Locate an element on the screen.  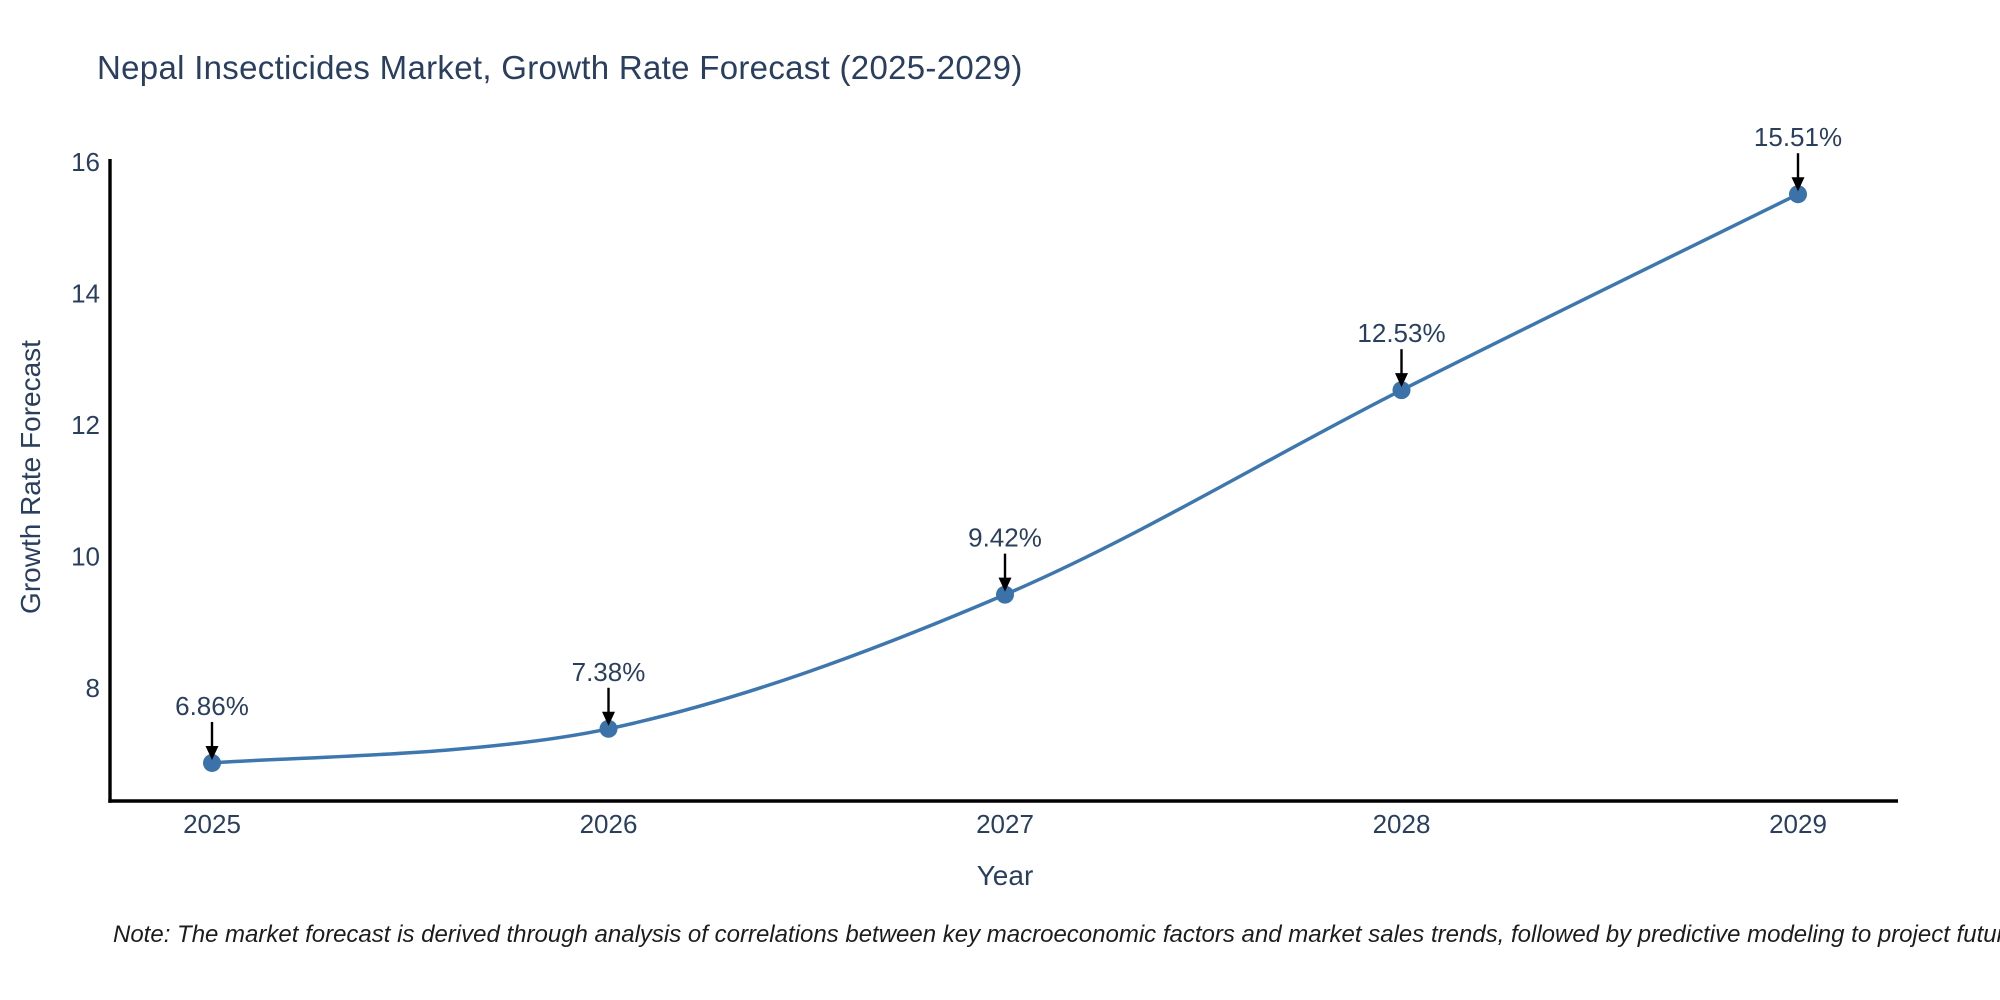
annotation-label: 15.51% is located at coordinates (1798, 137).